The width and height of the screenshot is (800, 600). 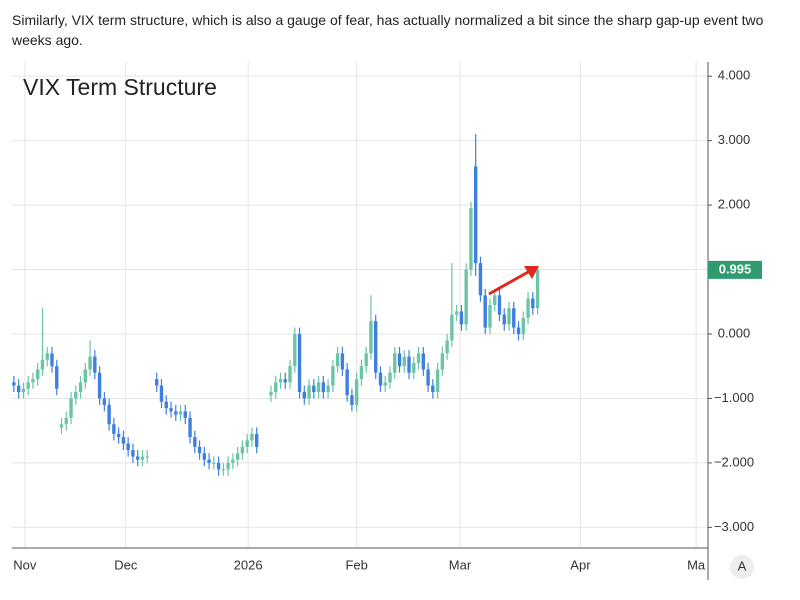 I want to click on last-value-tag: 0.995, so click(x=735, y=269).